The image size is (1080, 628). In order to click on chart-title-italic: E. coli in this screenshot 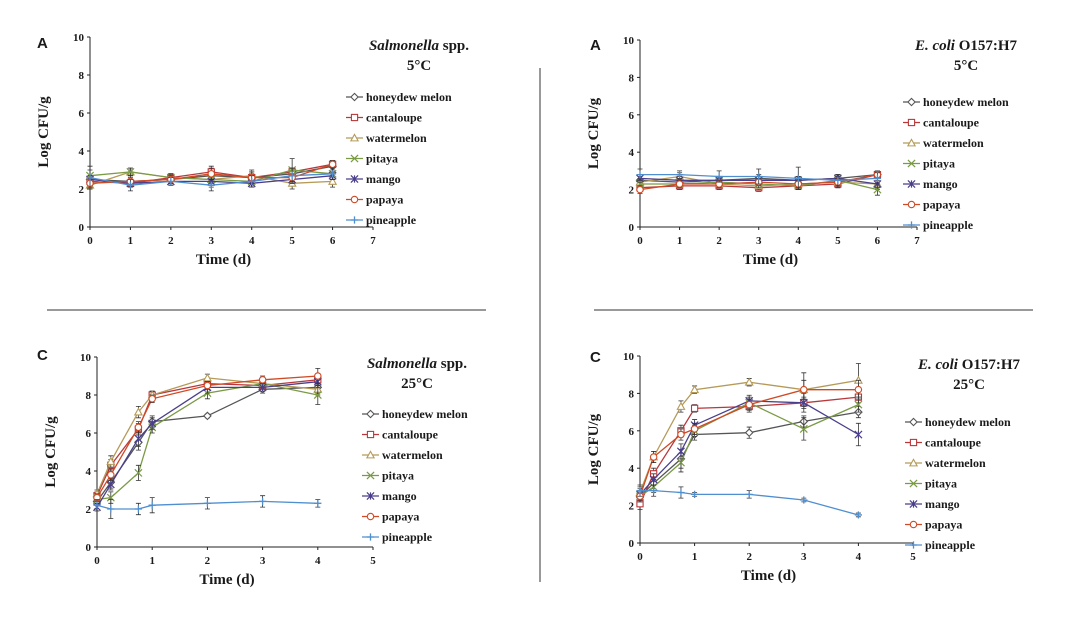, I will do `click(938, 365)`.